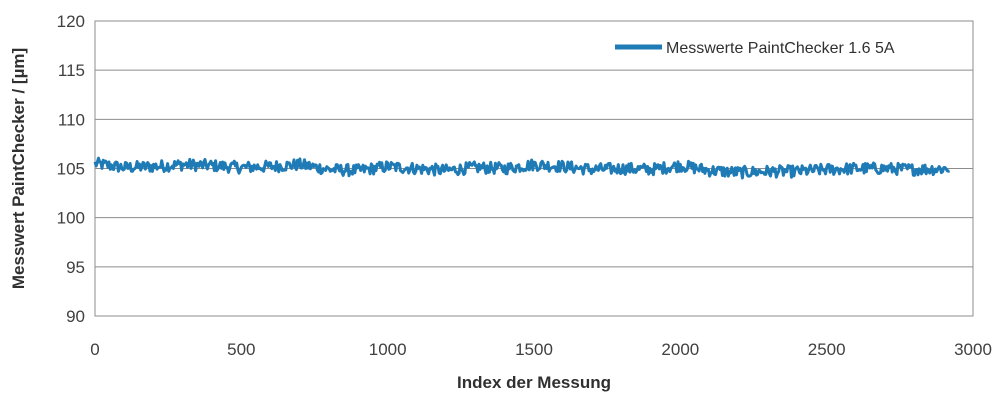 Image resolution: width=998 pixels, height=394 pixels. Describe the element at coordinates (71, 218) in the screenshot. I see `y-tick-label: 100` at that location.